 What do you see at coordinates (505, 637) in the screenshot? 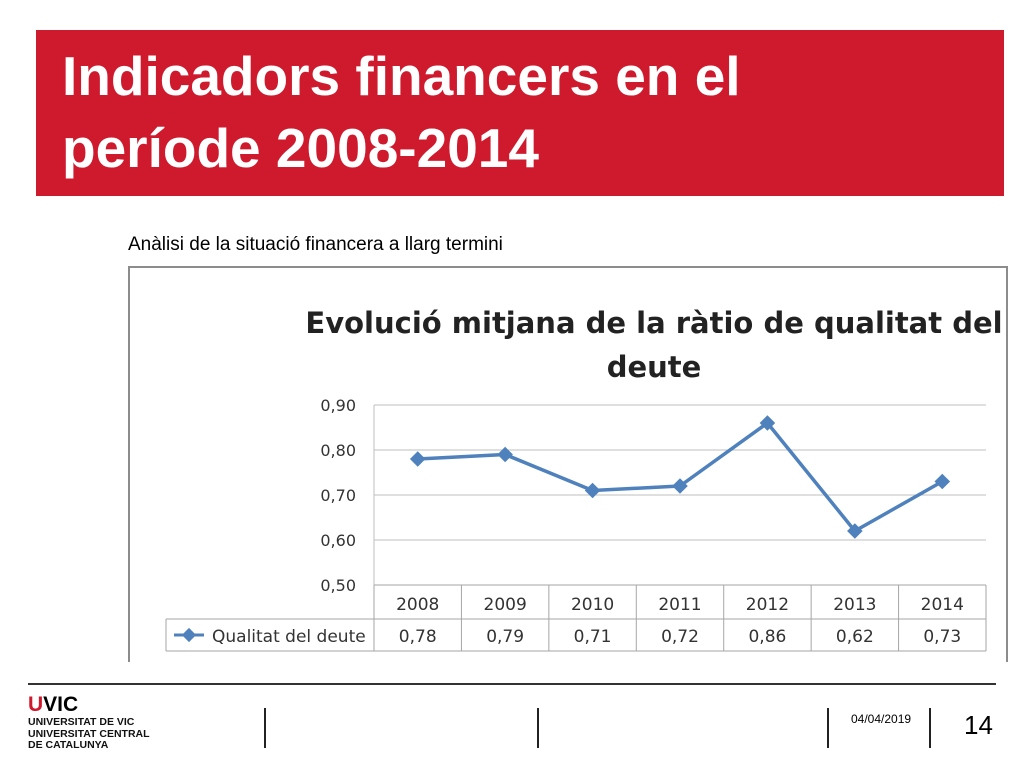
I see `data-value-label: 0,79` at bounding box center [505, 637].